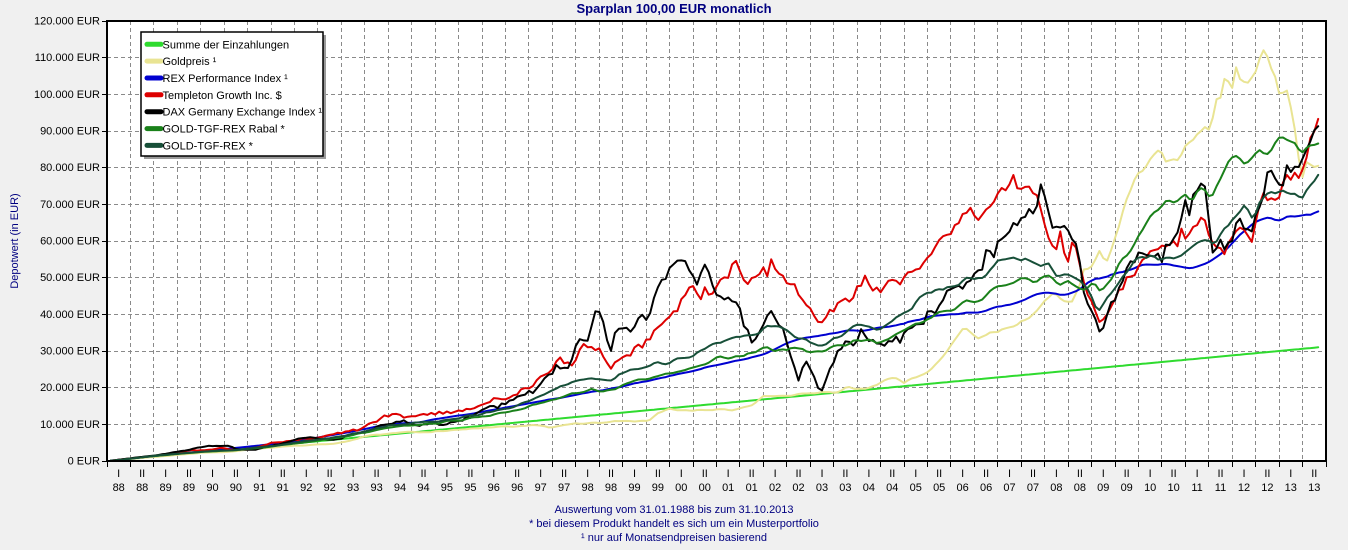 This screenshot has height=550, width=1348. What do you see at coordinates (15, 240) in the screenshot?
I see `svg-text: Depotwert (in EUR)` at bounding box center [15, 240].